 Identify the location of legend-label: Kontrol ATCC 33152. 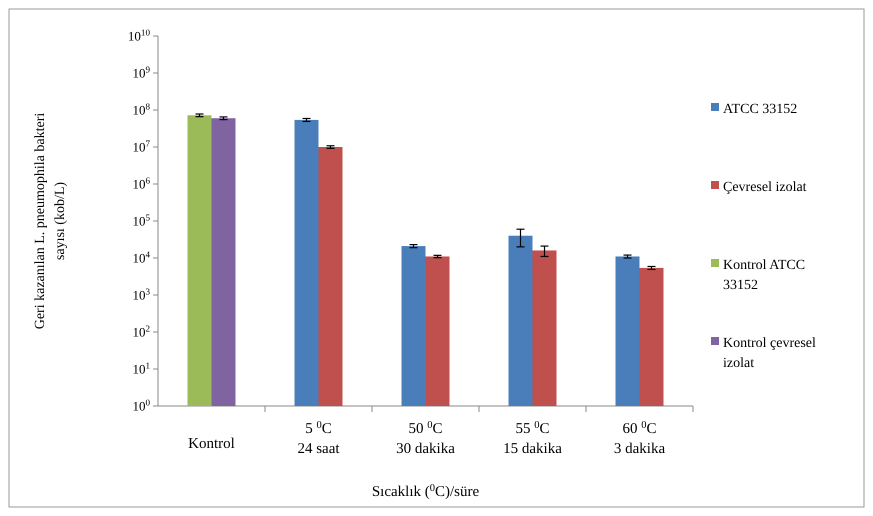
(764, 275).